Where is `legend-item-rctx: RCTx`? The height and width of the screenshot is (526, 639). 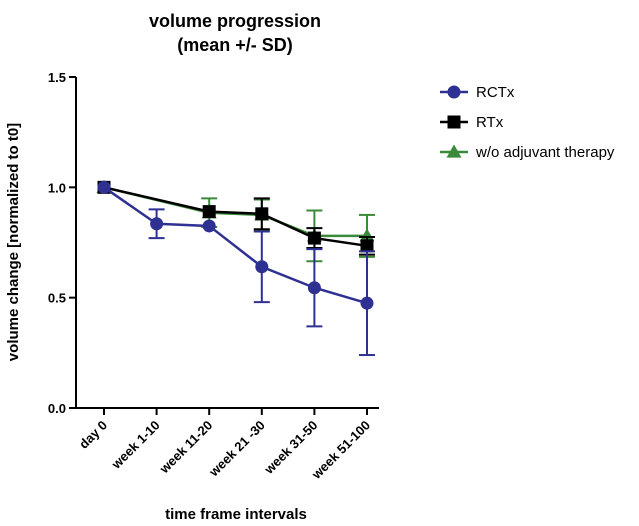 legend-item-rctx: RCTx is located at coordinates (477, 92).